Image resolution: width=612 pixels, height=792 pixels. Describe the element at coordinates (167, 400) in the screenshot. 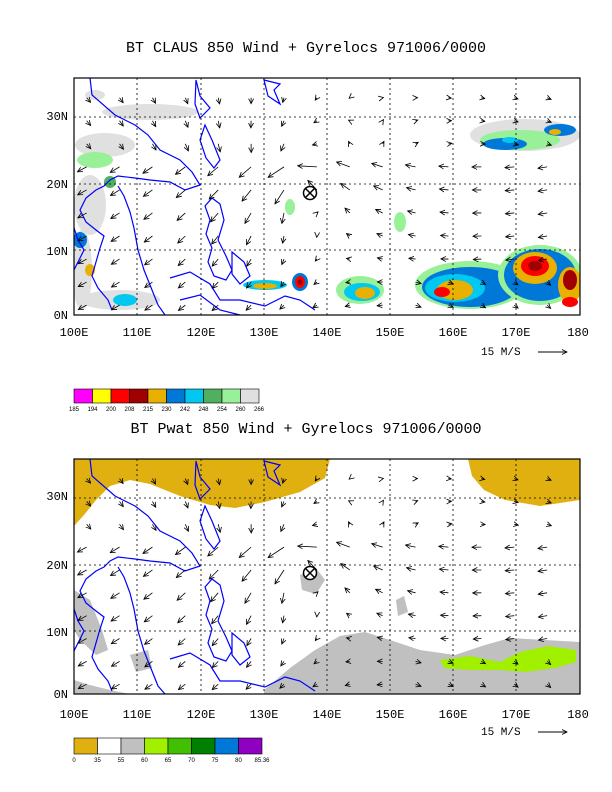

I see `panel1-colorbar: 185 194 200 208 215 230 242 248 254 260 266` at that location.